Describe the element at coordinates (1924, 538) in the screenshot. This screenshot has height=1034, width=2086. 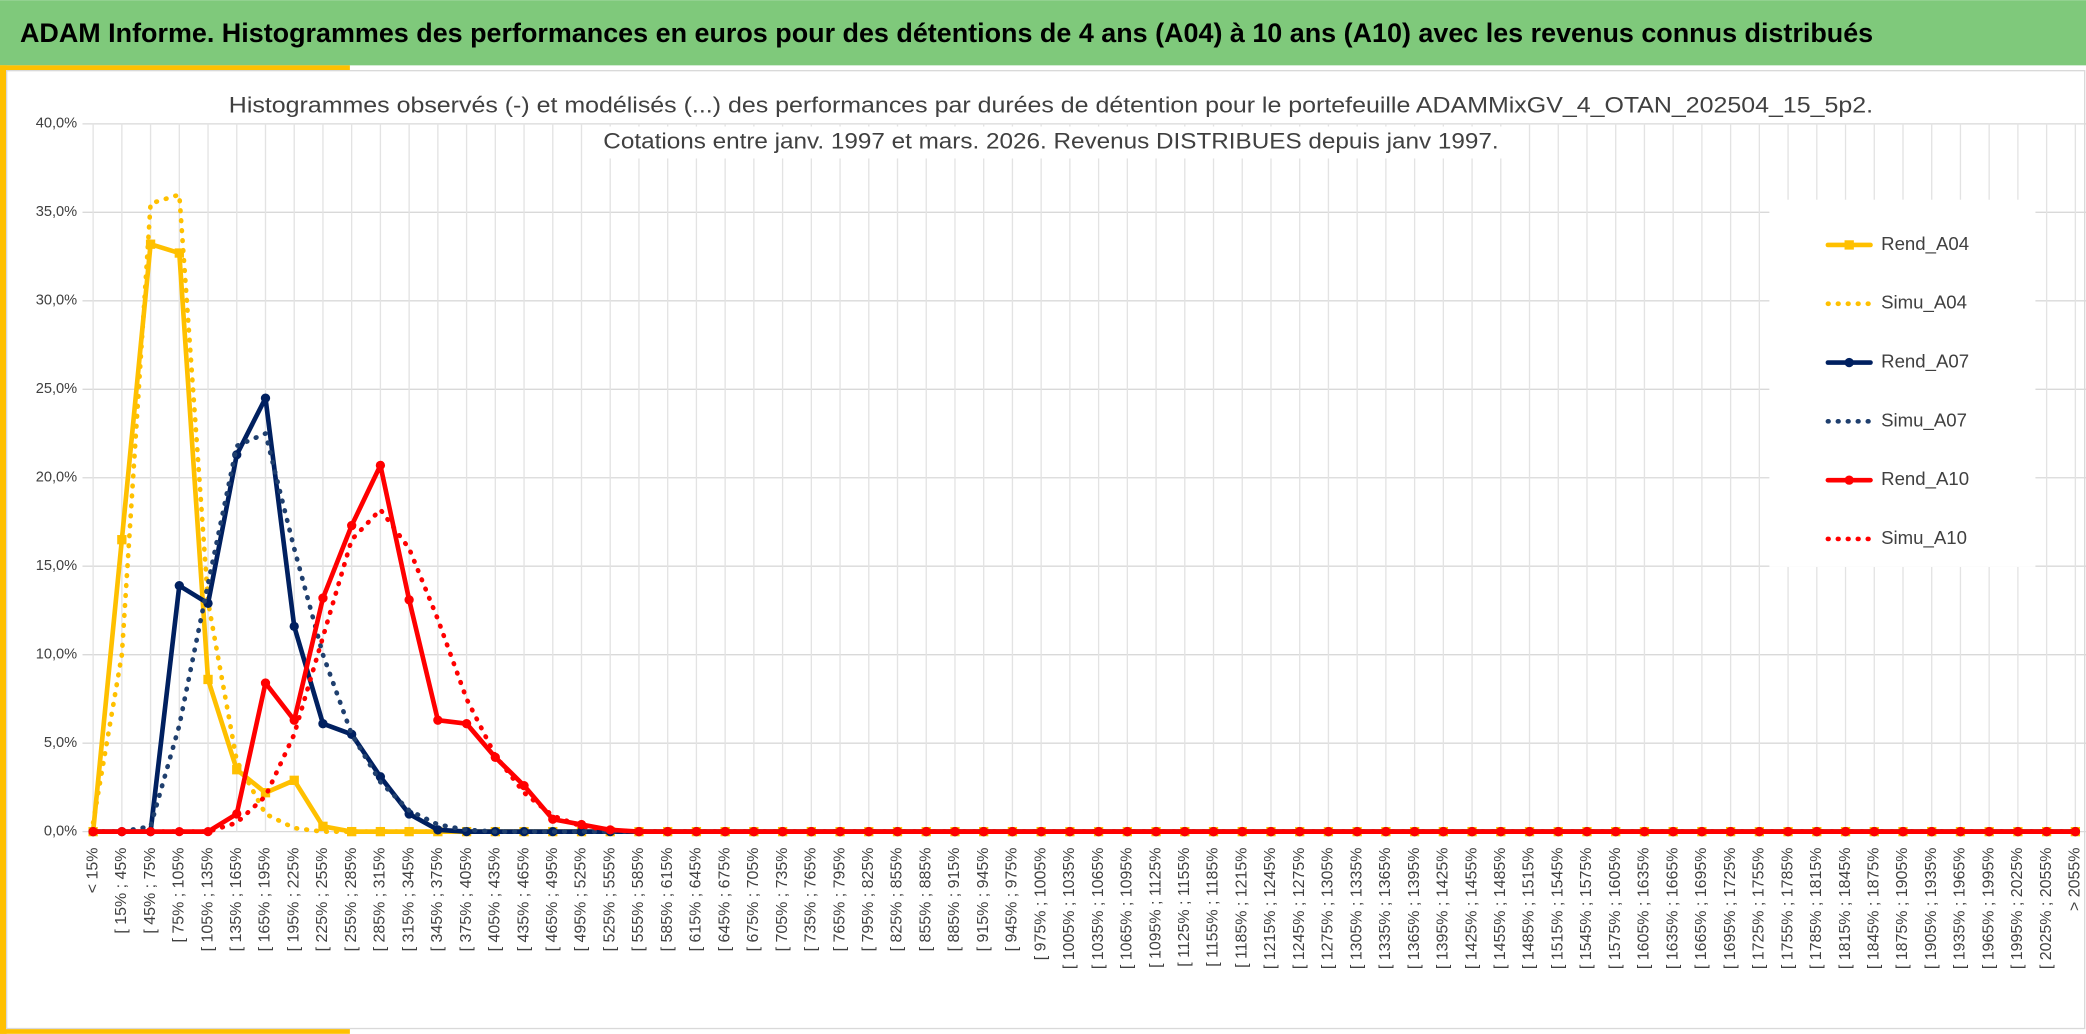
I see `legend-label: Simu_A10` at that location.